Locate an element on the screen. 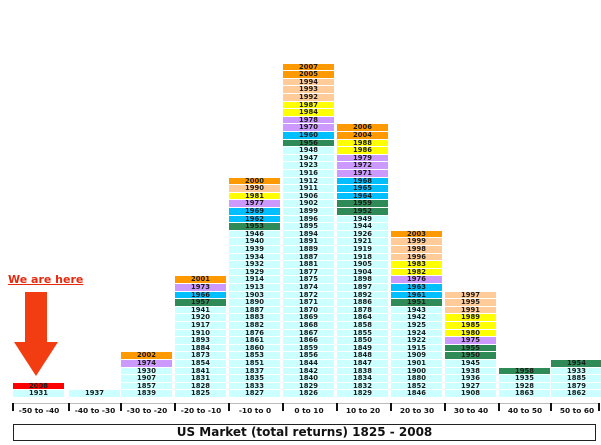 This screenshot has width=601, height=445. year-cell: 2008 is located at coordinates (38, 385).